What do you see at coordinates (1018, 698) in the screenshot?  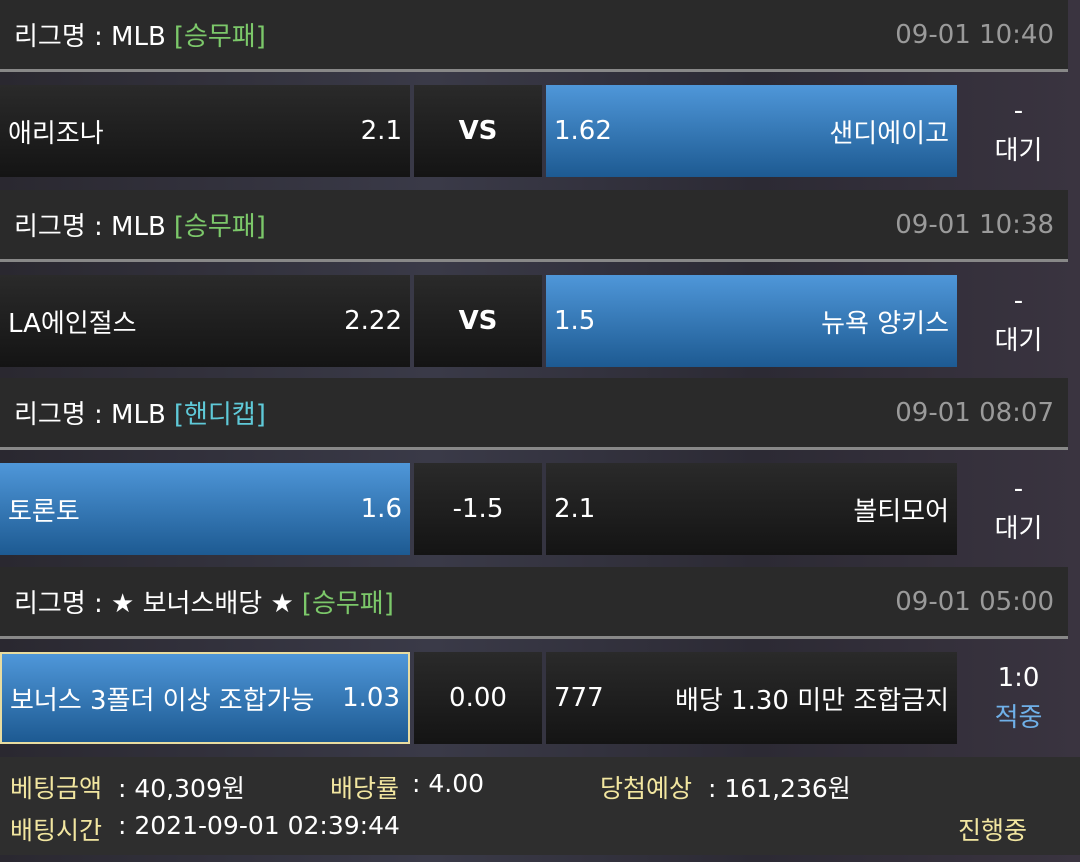 I see `result-status: 1:0 적중` at bounding box center [1018, 698].